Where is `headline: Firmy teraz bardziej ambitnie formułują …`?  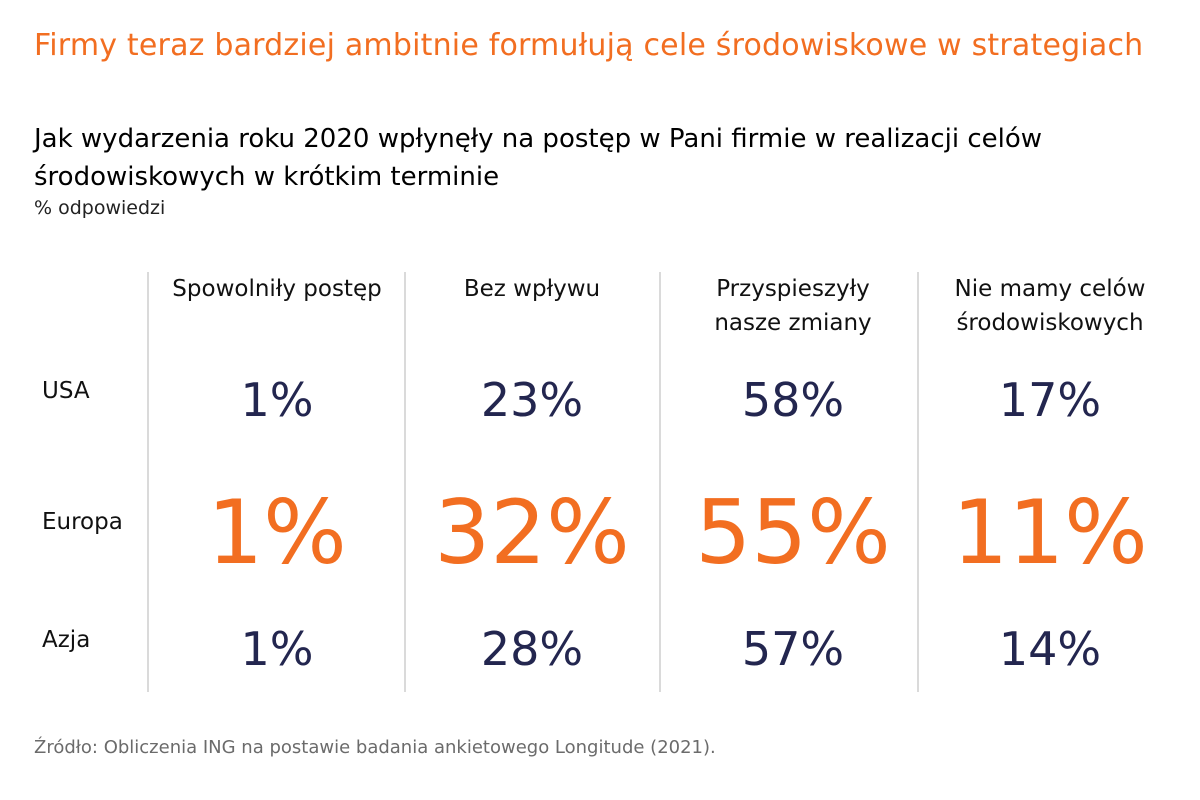 headline: Firmy teraz bardziej ambitnie formułują … is located at coordinates (589, 45).